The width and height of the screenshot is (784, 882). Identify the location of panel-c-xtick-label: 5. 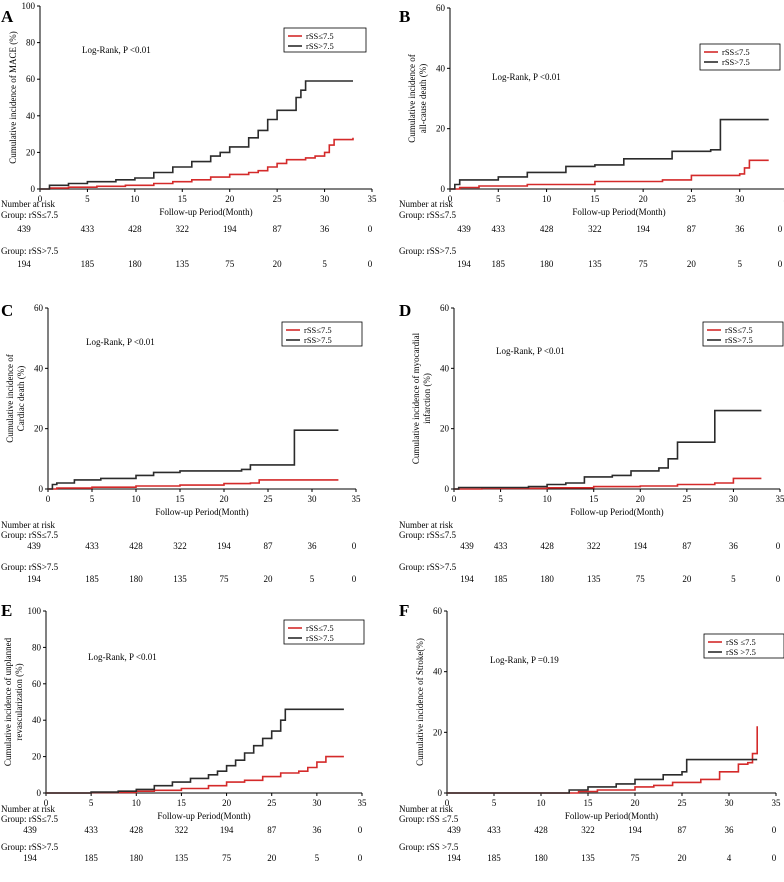
(92, 499).